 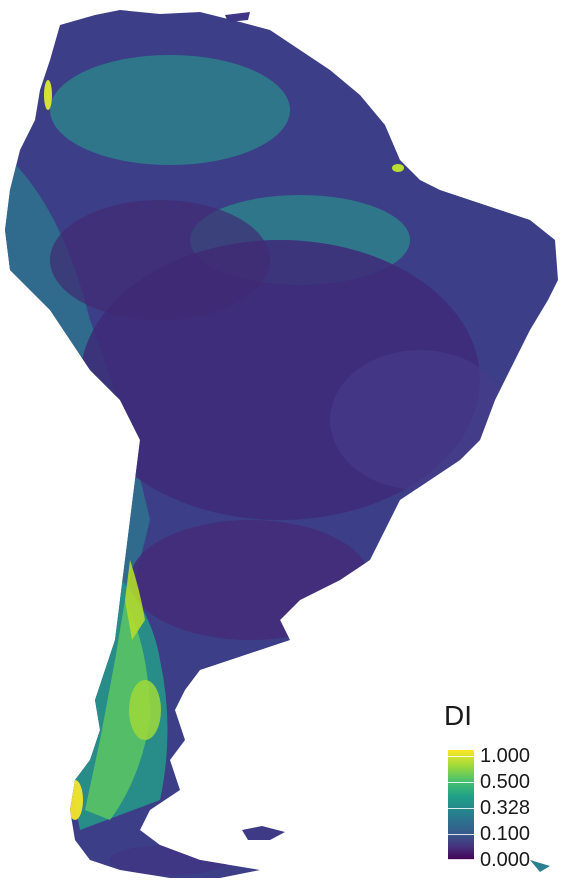 I want to click on legend-tick-label: 0.000, so click(x=505, y=860).